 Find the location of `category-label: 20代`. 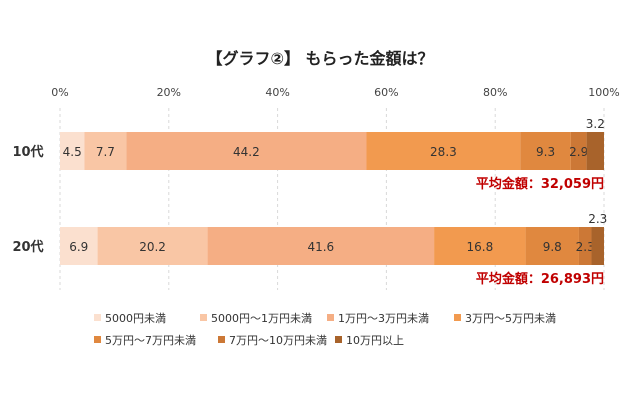

category-label: 20代 is located at coordinates (27, 247).